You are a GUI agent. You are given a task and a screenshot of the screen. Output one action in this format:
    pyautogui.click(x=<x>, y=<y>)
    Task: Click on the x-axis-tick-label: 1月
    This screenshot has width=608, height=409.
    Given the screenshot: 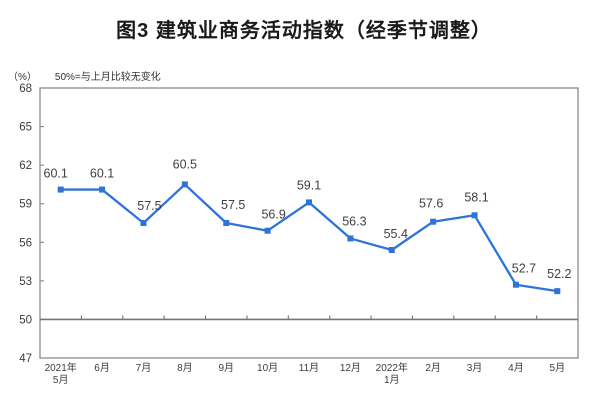 What is the action you would take?
    pyautogui.click(x=392, y=380)
    